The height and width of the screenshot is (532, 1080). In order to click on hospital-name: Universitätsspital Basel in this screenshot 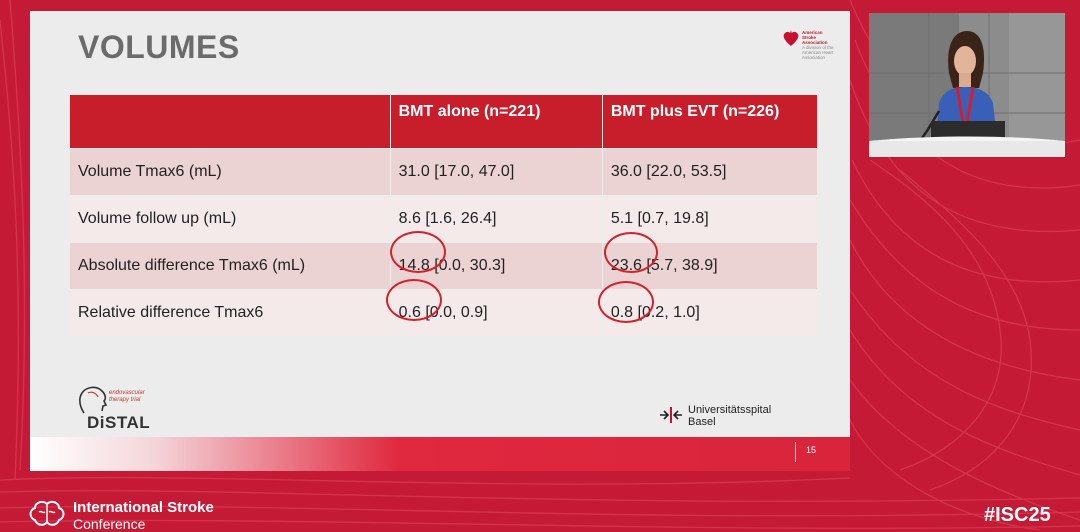, I will do `click(730, 416)`.